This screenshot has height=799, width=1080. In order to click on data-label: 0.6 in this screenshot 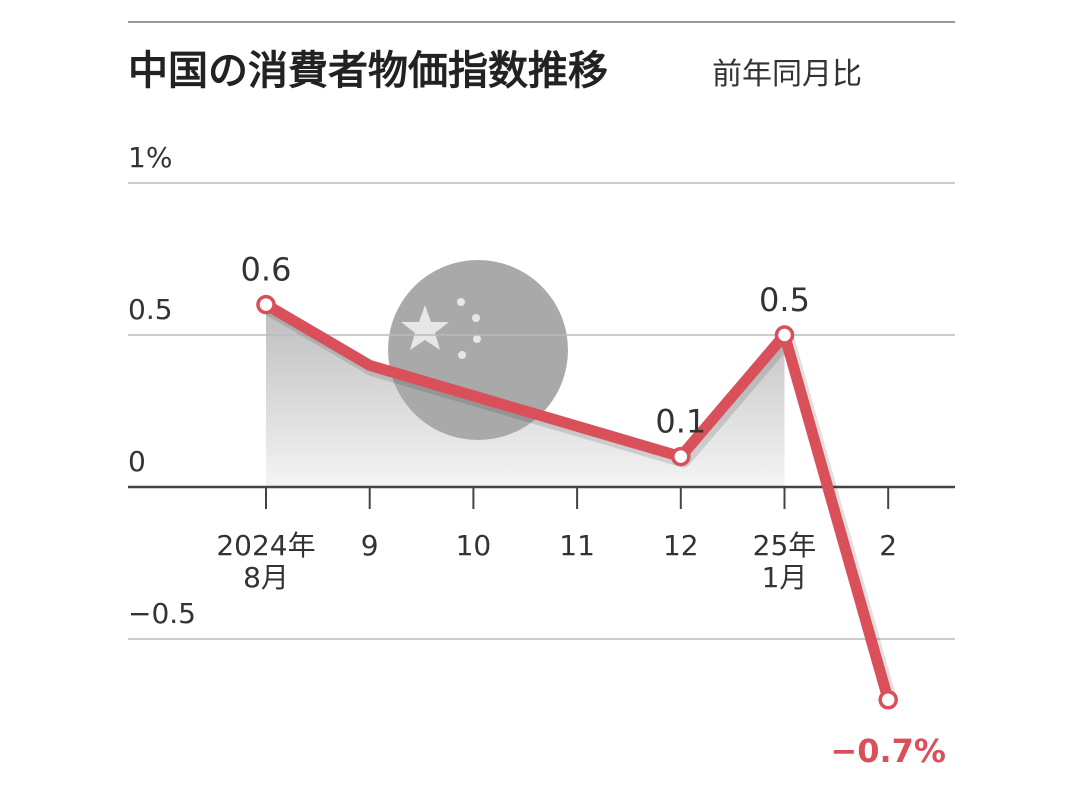, I will do `click(266, 270)`.